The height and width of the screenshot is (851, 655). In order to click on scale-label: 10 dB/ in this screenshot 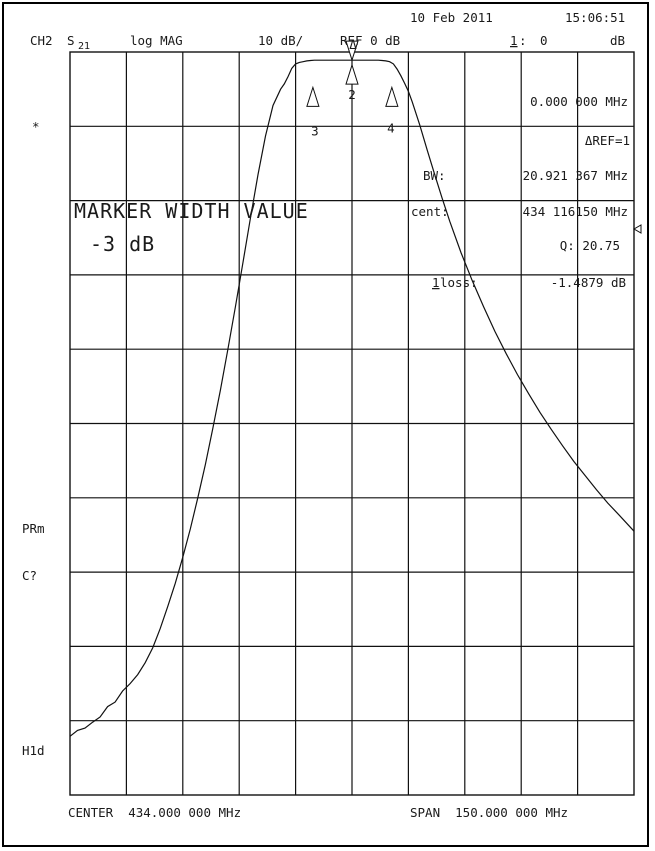, I will do `click(280, 40)`.